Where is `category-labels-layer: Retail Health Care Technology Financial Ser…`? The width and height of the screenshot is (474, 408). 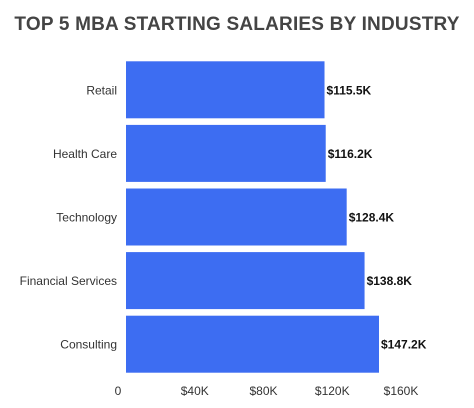
category-labels-layer: Retail Health Care Technology Financial Ser… is located at coordinates (69, 217).